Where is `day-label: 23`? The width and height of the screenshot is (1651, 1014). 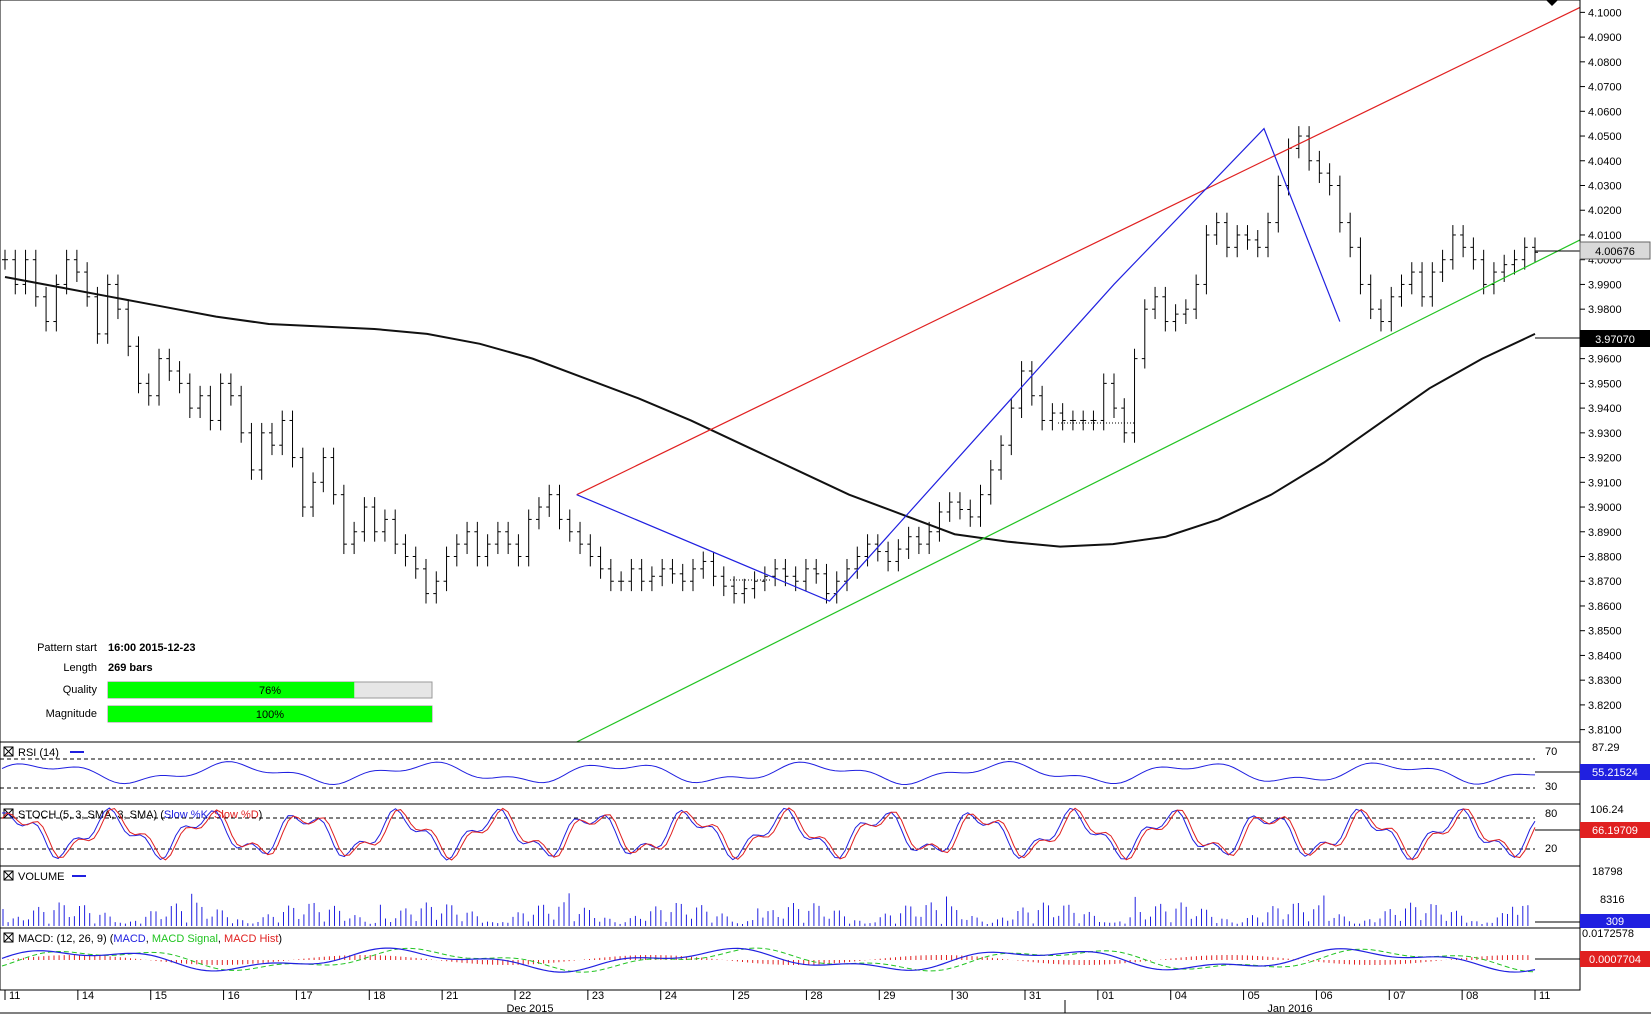
day-label: 23 is located at coordinates (598, 996).